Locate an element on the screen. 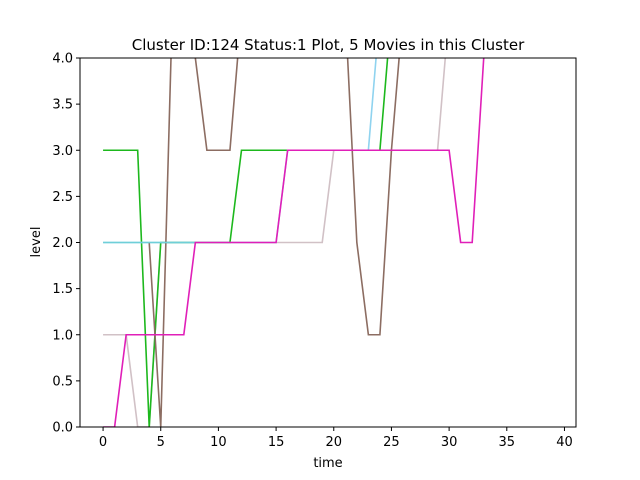 The height and width of the screenshot is (480, 640). y-tick-label: 2.5 is located at coordinates (62, 197).